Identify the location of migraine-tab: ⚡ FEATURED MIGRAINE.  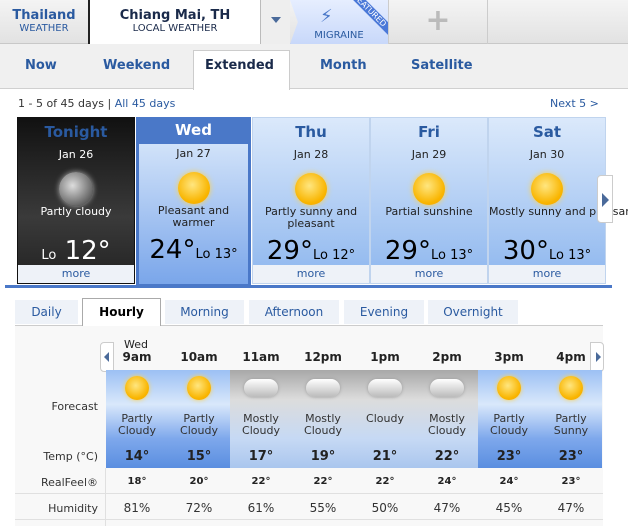
(339, 22).